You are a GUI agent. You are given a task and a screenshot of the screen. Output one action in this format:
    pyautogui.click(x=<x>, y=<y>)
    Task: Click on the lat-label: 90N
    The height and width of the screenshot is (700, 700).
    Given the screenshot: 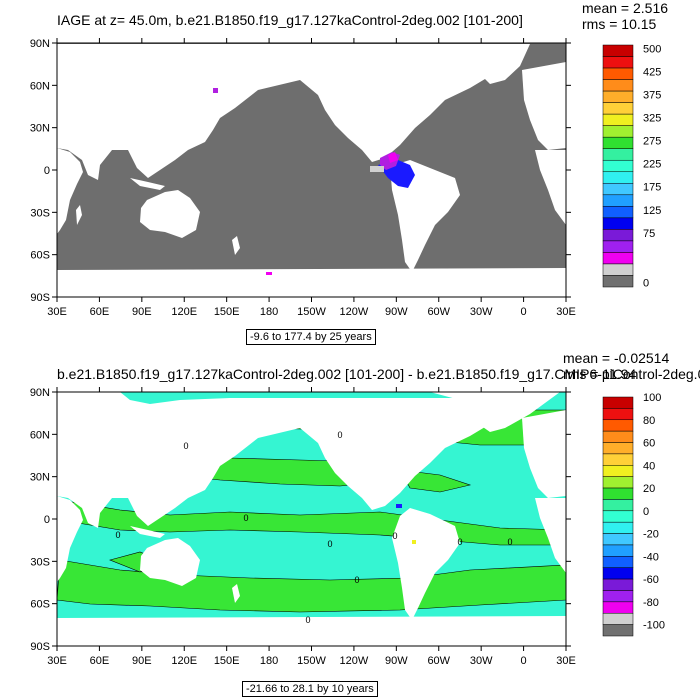 What is the action you would take?
    pyautogui.click(x=40, y=393)
    